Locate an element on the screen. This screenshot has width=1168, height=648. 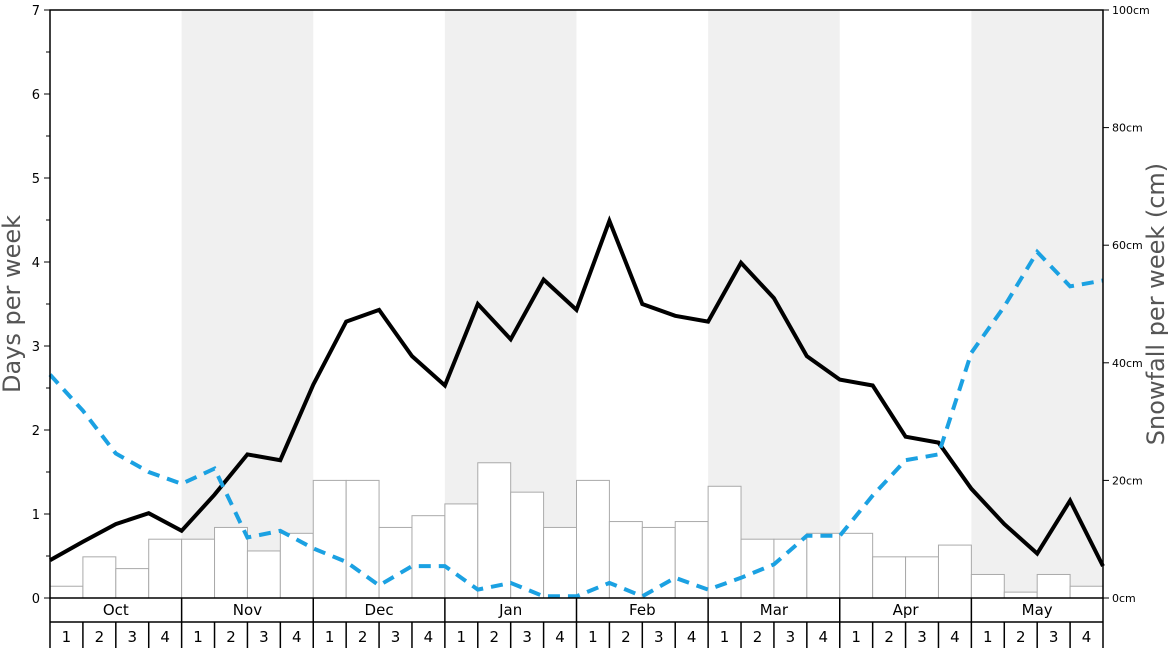
left-tick-label: 4 is located at coordinates (36, 263).